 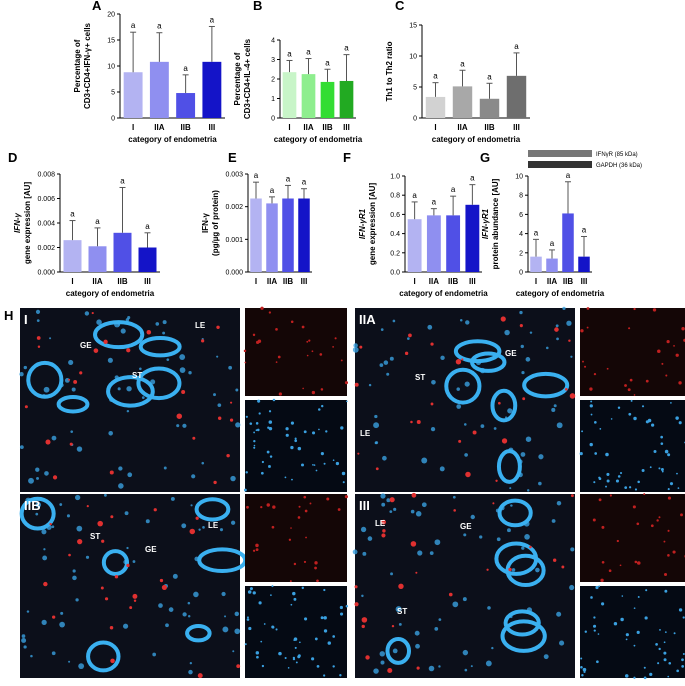 I want to click on micrograph, so click(x=130, y=586).